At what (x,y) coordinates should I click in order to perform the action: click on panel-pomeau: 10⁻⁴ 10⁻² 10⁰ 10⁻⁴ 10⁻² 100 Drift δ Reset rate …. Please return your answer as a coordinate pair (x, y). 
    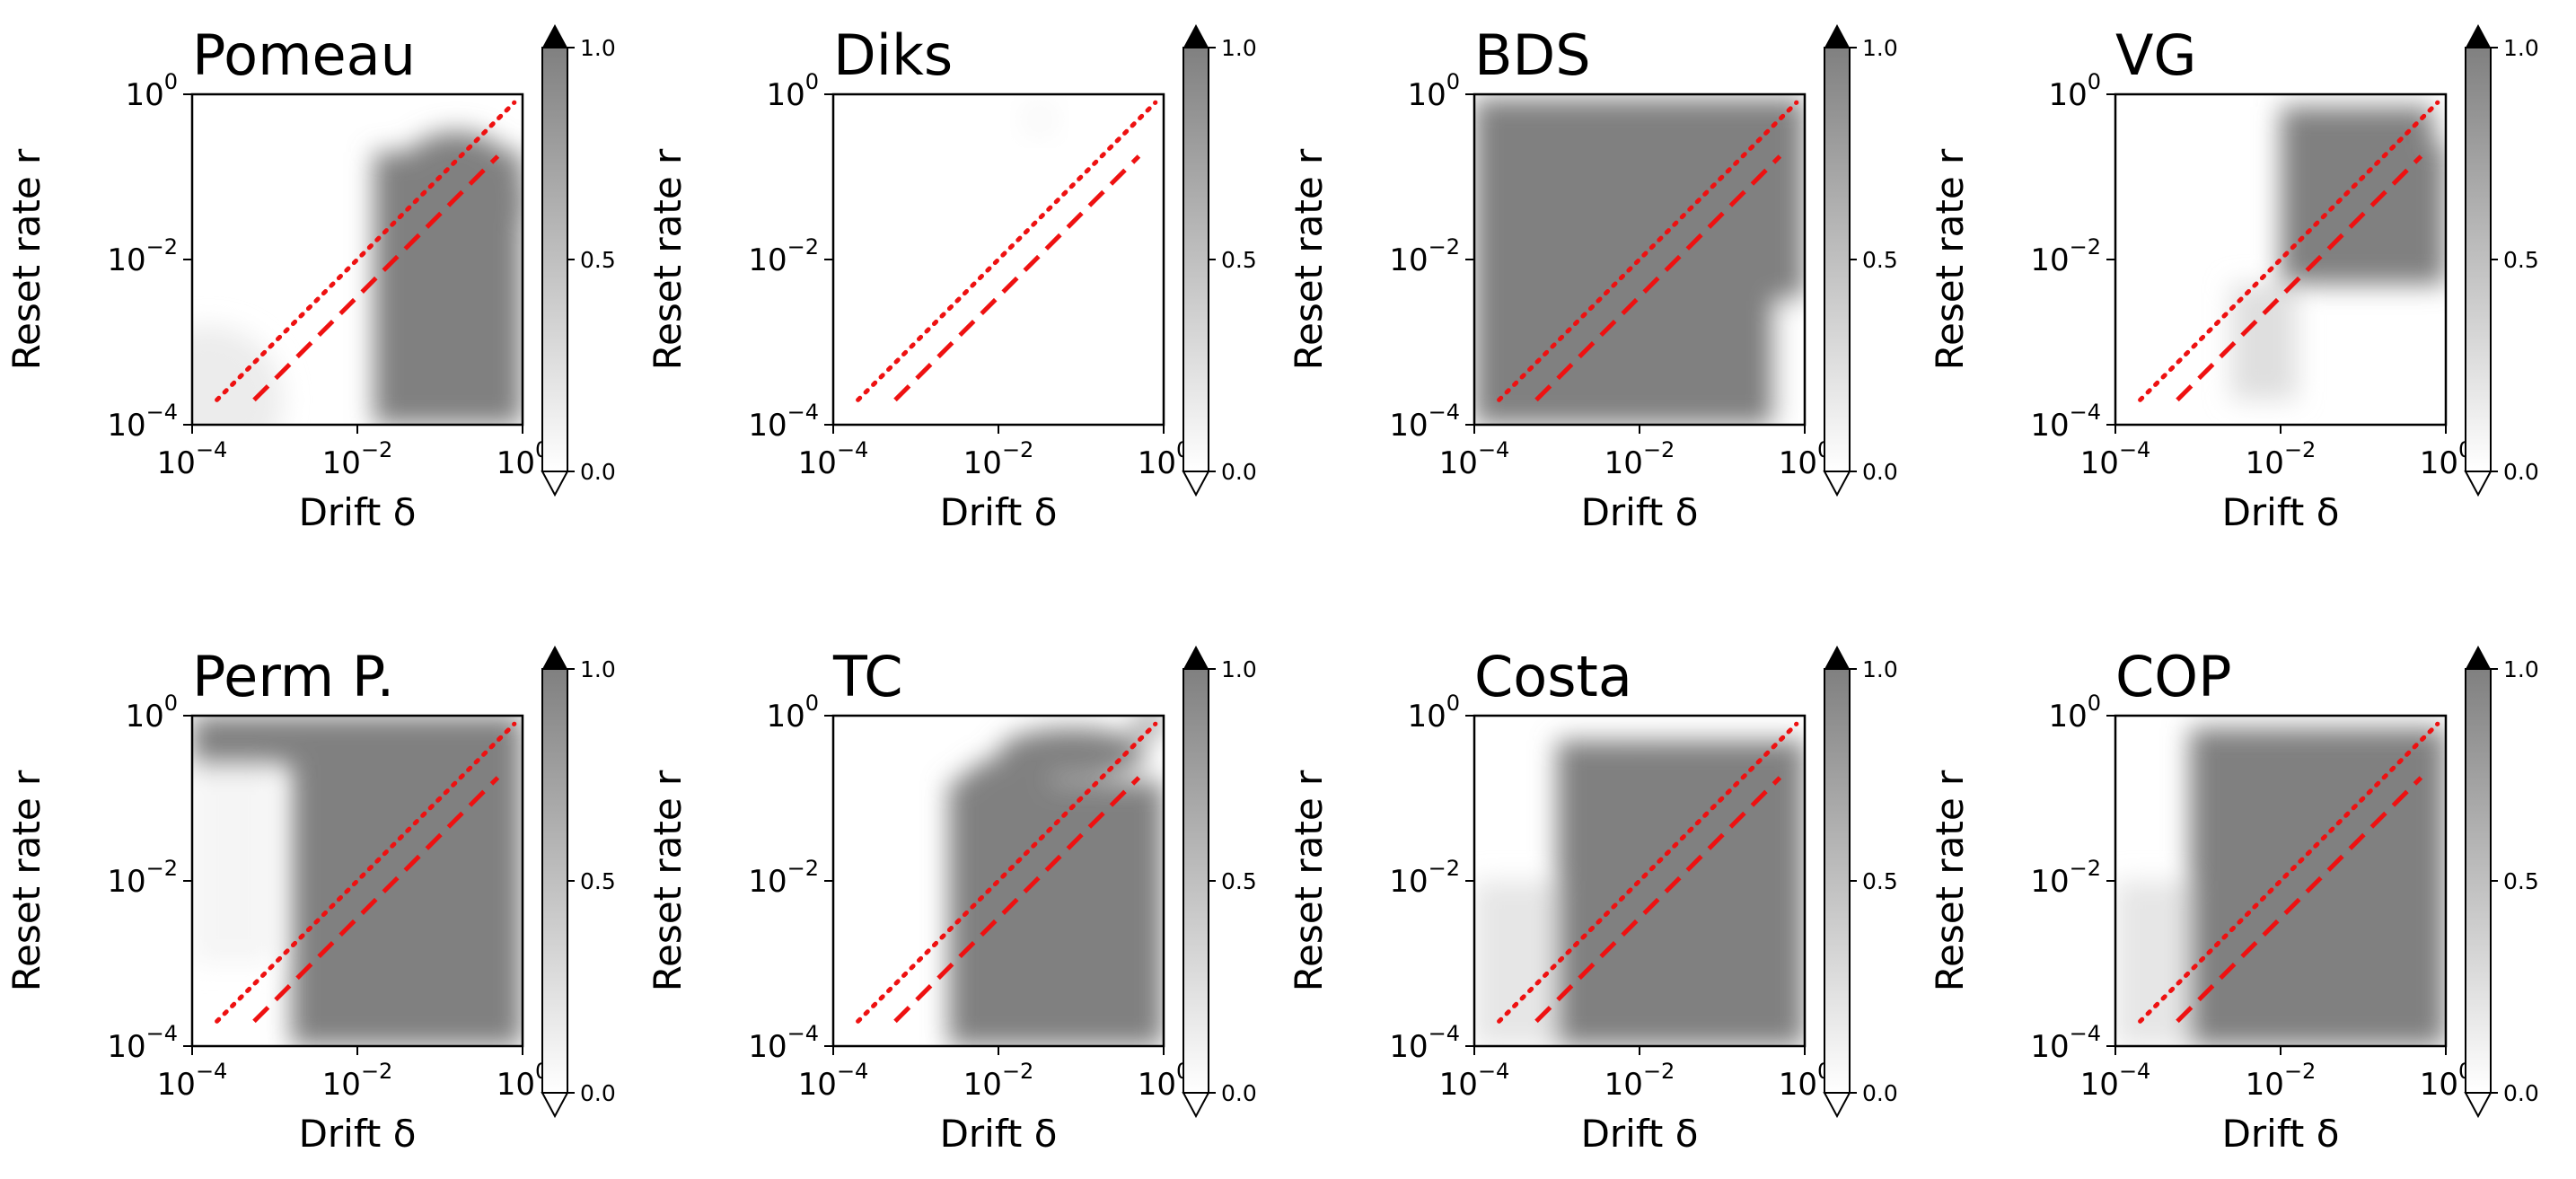
    Looking at the image, I should click on (310, 278).